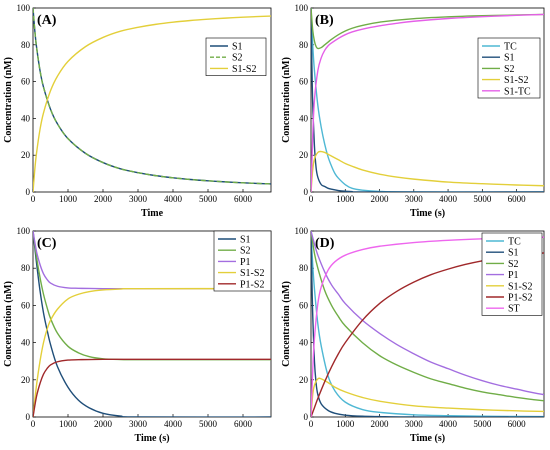  Describe the element at coordinates (517, 91) in the screenshot. I see `legend-label: S1-TC` at that location.